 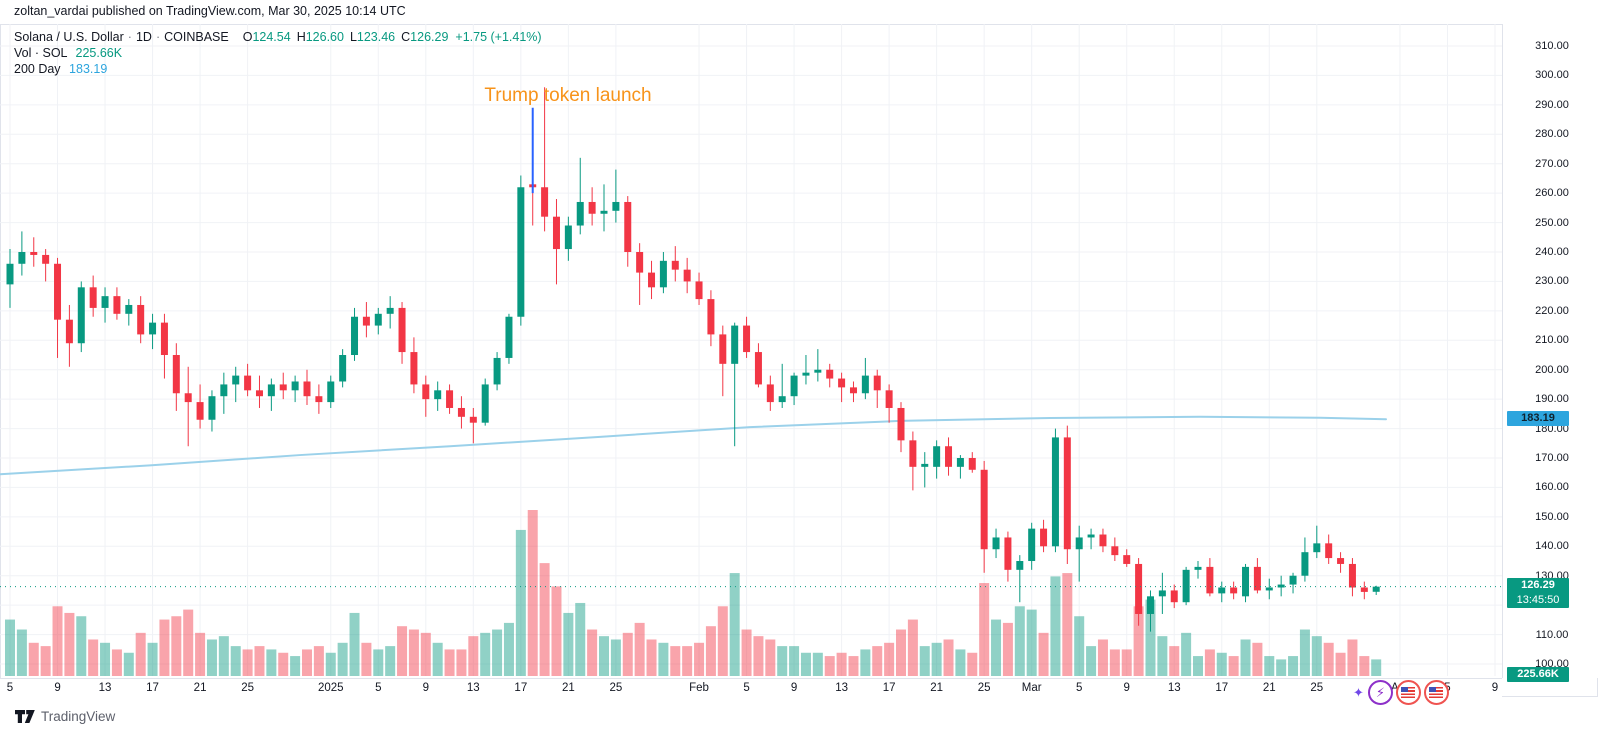 I want to click on price-axis-label: 260.00, so click(x=1552, y=193).